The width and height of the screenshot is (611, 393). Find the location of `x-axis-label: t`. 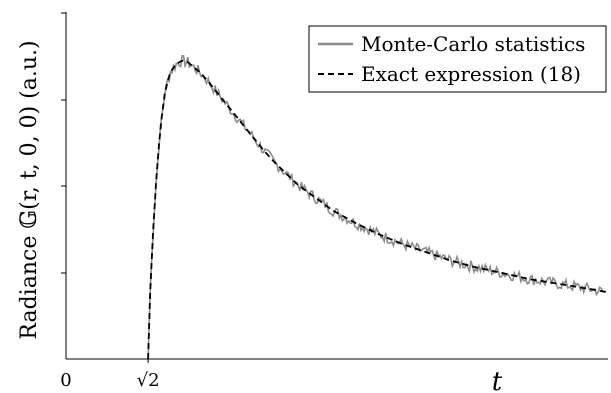

x-axis-label: t is located at coordinates (497, 380).